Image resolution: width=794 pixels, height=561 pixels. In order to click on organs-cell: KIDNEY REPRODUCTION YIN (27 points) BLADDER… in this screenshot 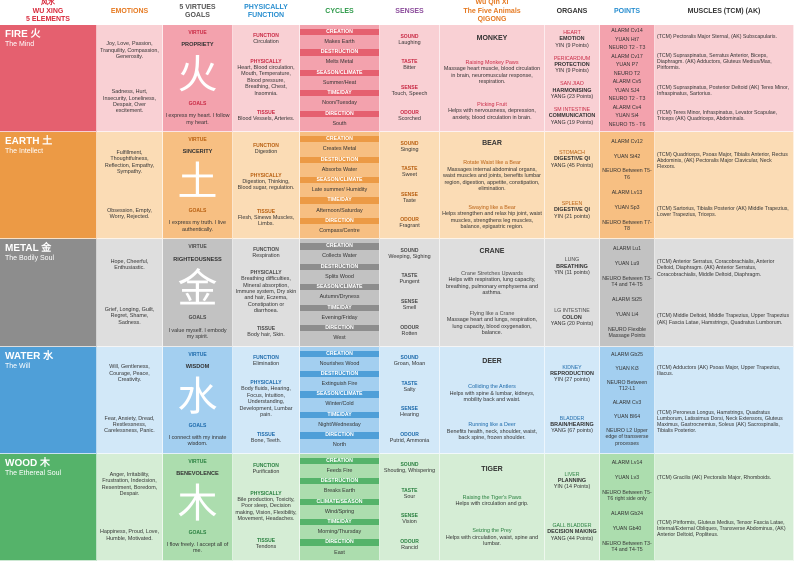, I will do `click(572, 400)`.